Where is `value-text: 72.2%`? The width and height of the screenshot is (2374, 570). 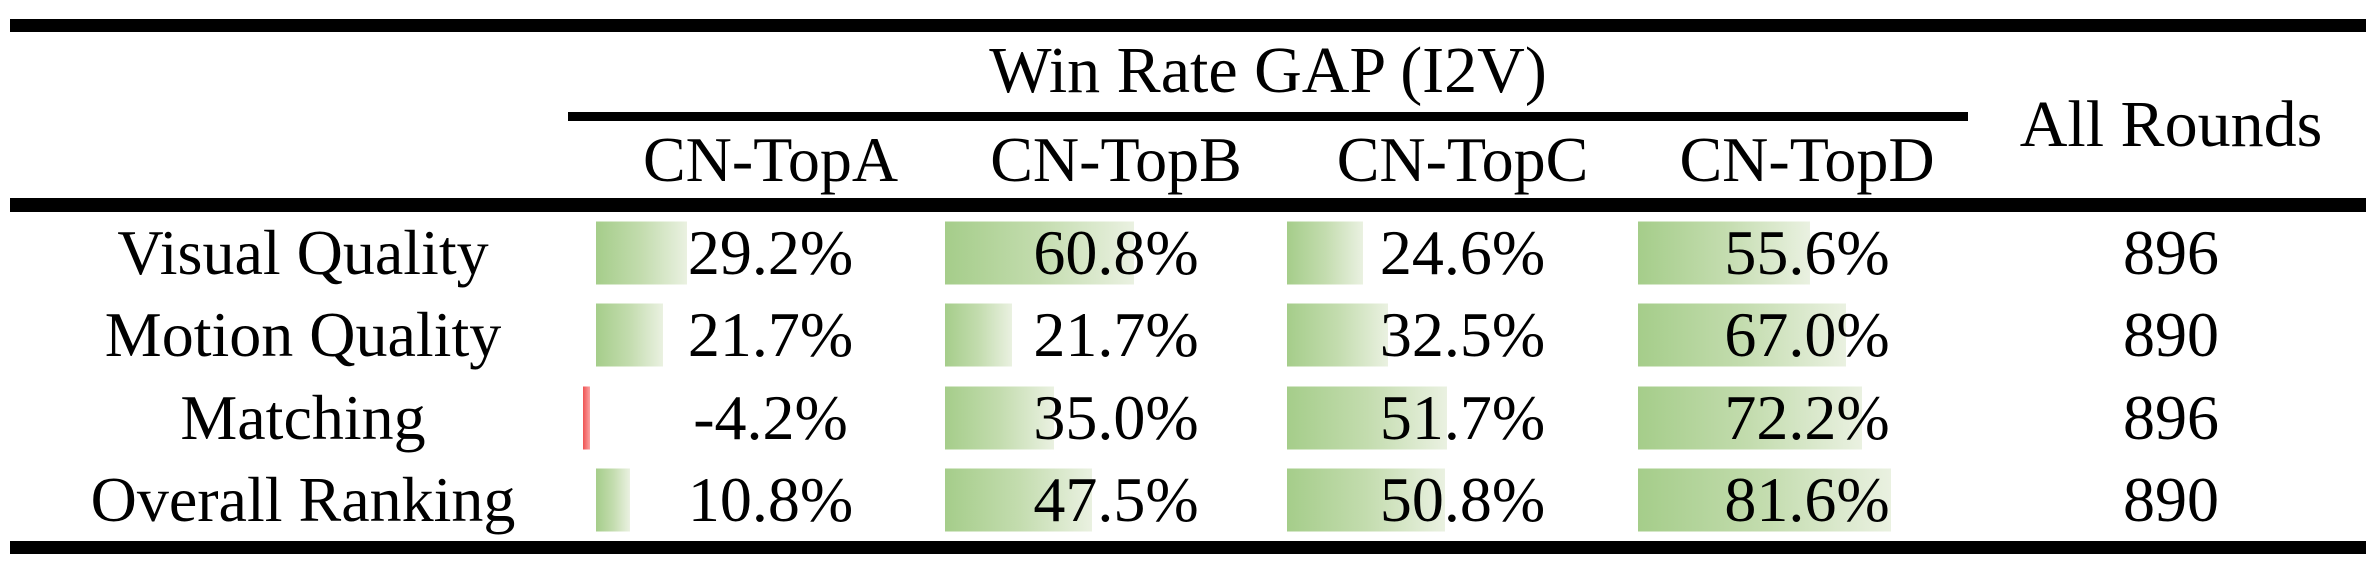 value-text: 72.2% is located at coordinates (1807, 417).